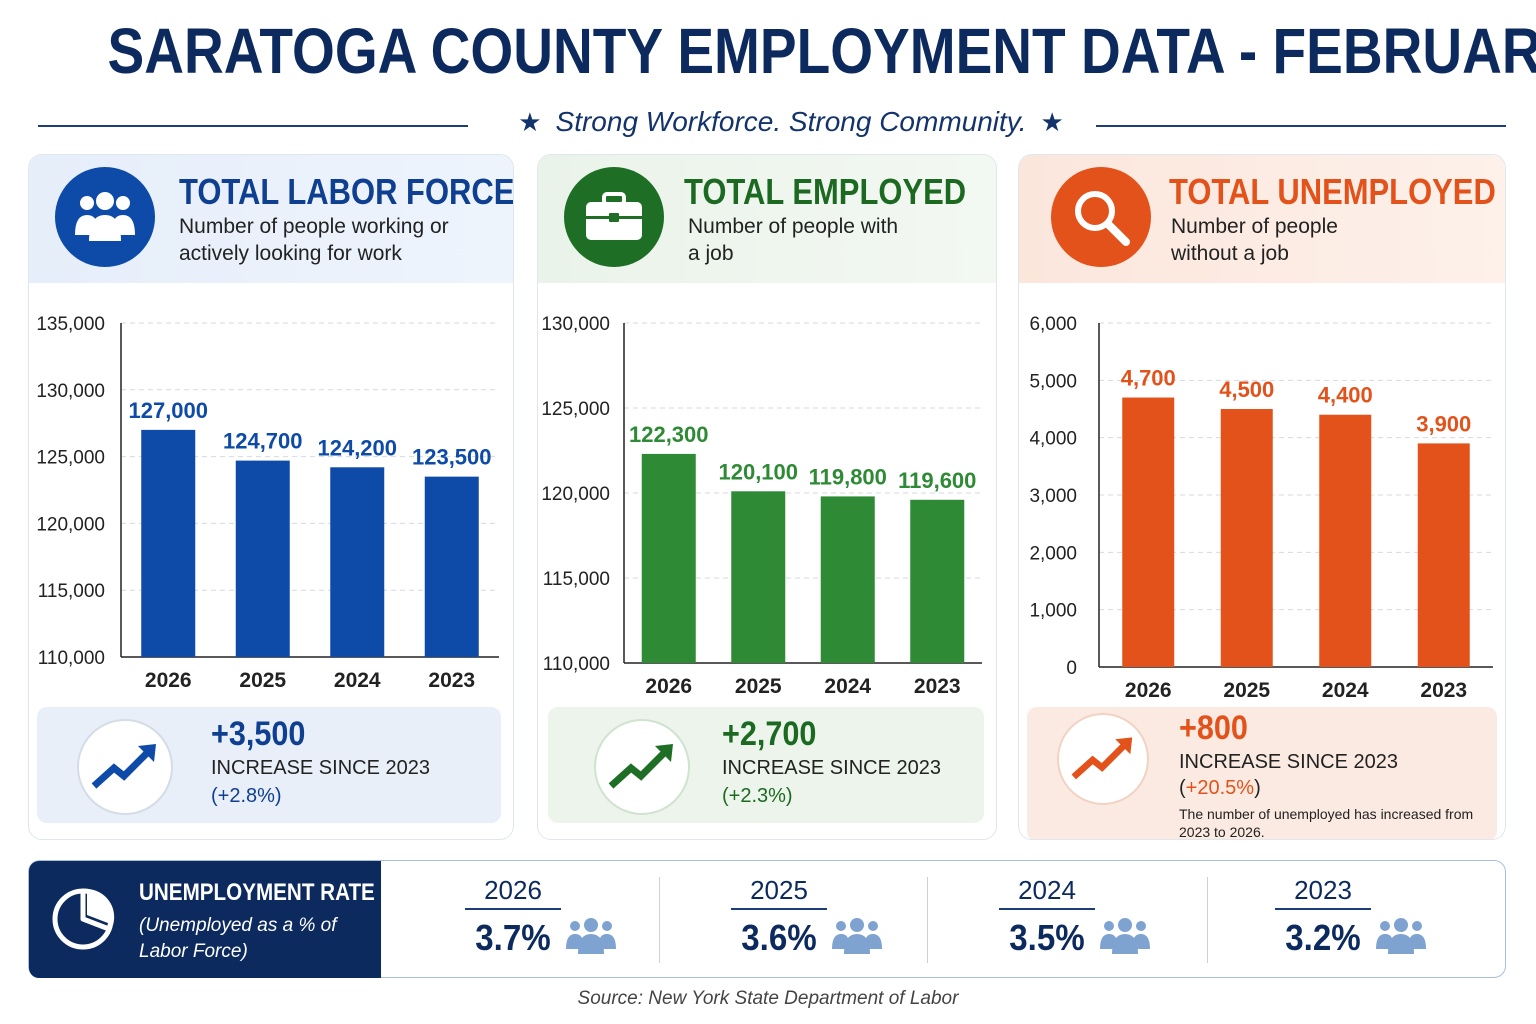  I want to click on data-label: 4,500, so click(1246, 389).